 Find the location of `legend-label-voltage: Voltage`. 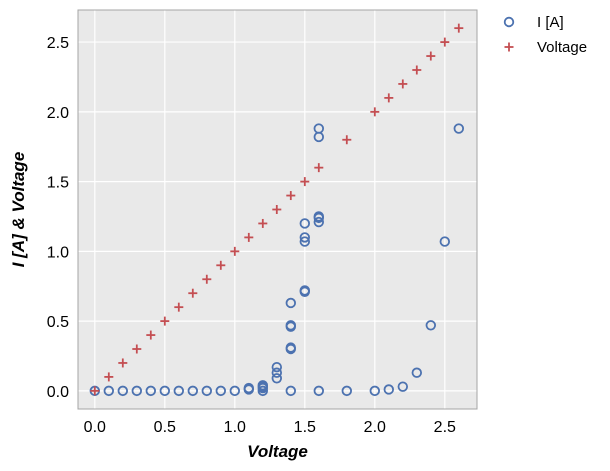

legend-label-voltage: Voltage is located at coordinates (562, 47).